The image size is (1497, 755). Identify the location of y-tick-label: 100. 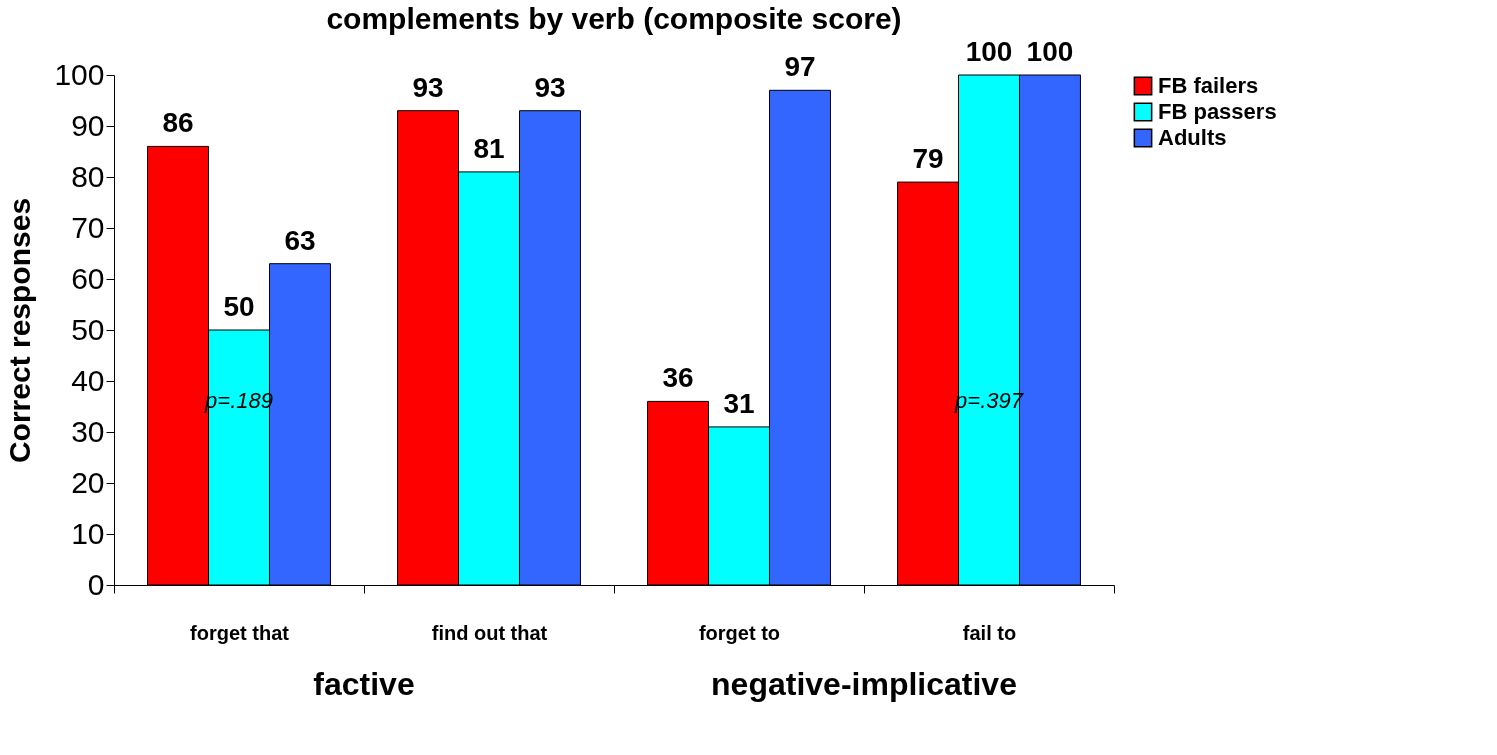
(79, 74).